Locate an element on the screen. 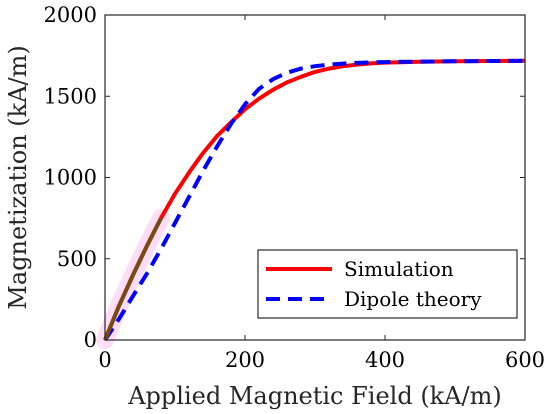 This screenshot has width=550, height=414. legend-box is located at coordinates (387, 284).